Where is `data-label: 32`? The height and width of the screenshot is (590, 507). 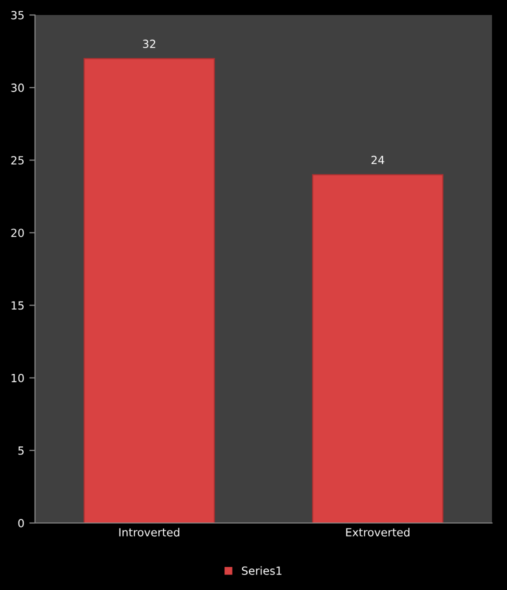 data-label: 32 is located at coordinates (149, 44).